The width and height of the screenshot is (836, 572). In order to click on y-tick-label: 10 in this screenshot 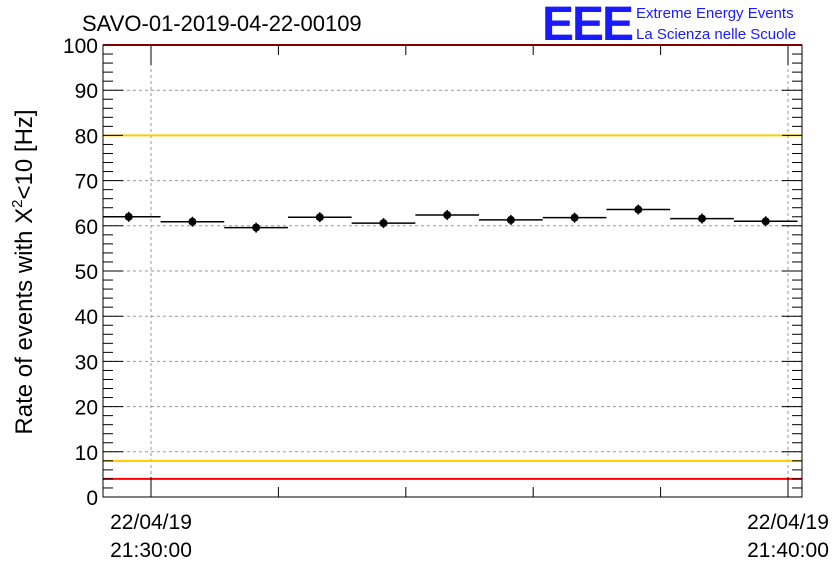, I will do `click(86, 453)`.